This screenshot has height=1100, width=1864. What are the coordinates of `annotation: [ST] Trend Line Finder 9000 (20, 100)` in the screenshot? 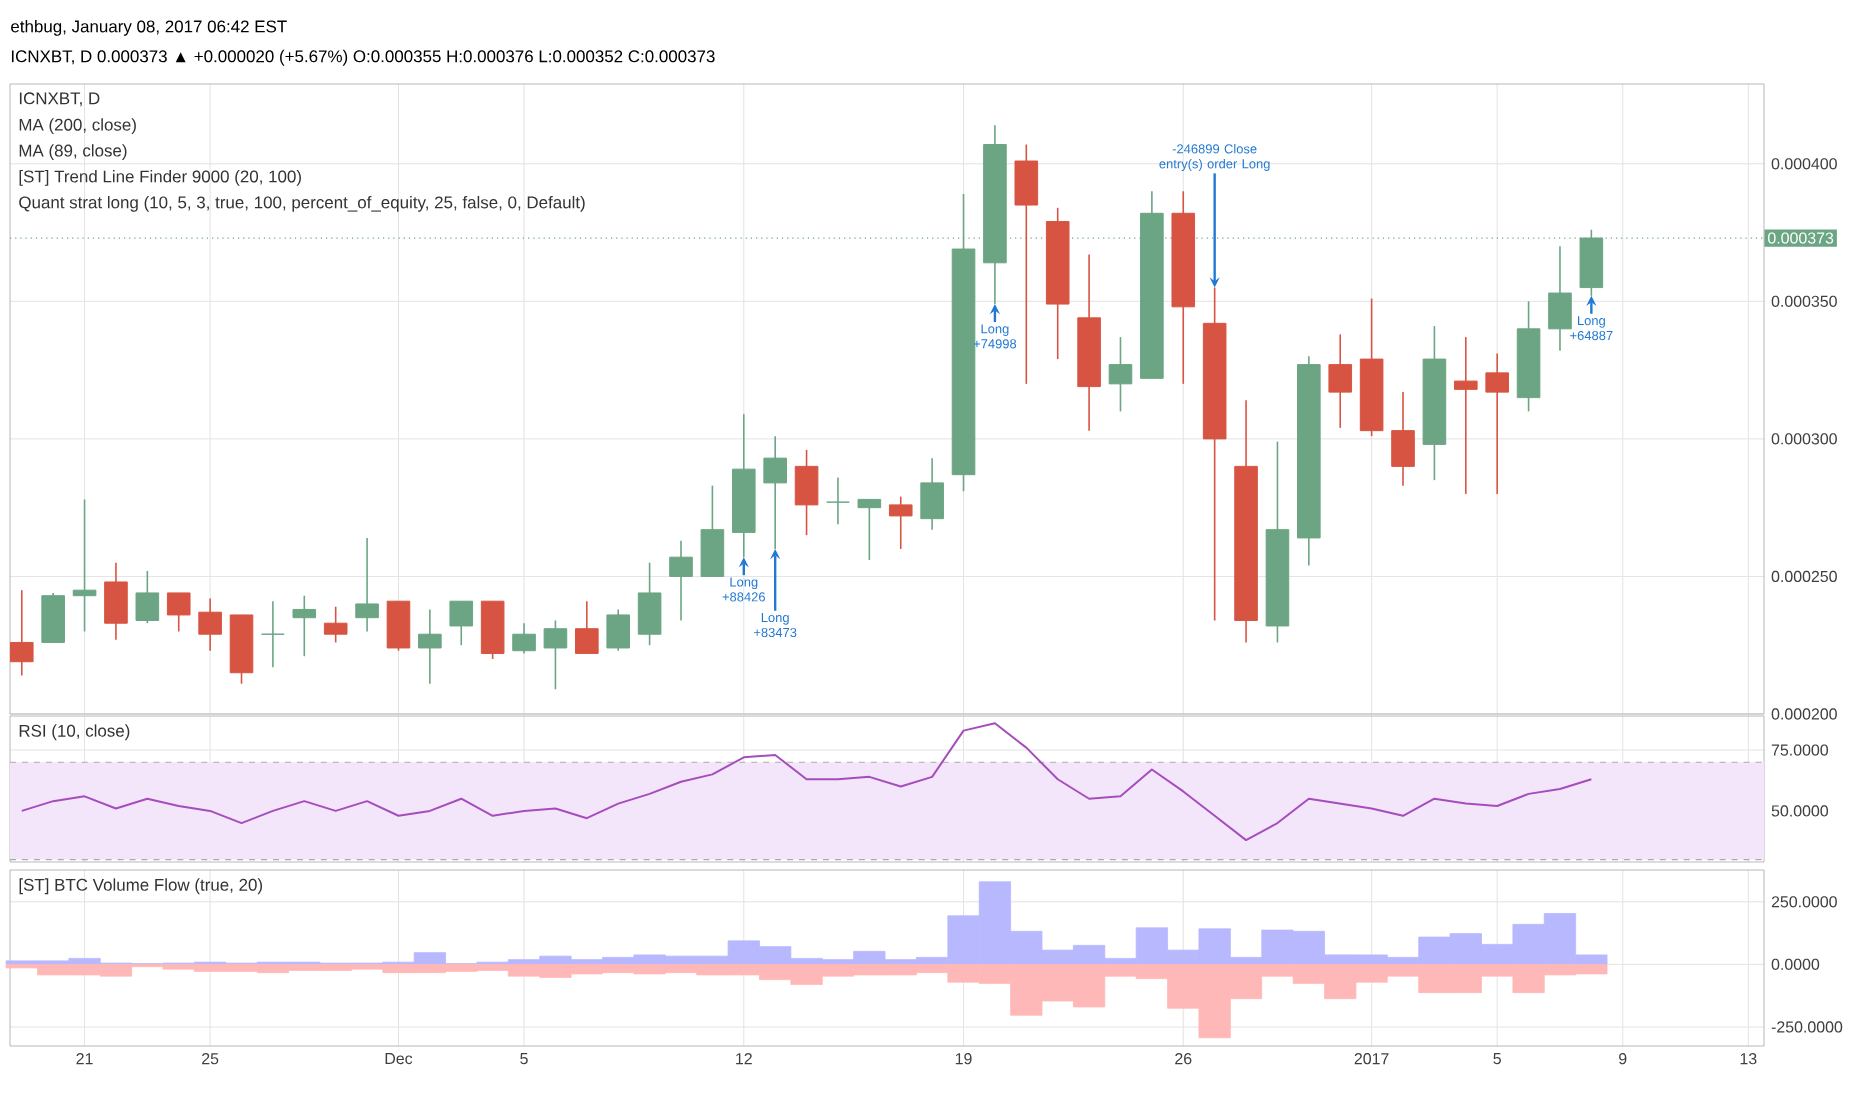 It's located at (160, 178).